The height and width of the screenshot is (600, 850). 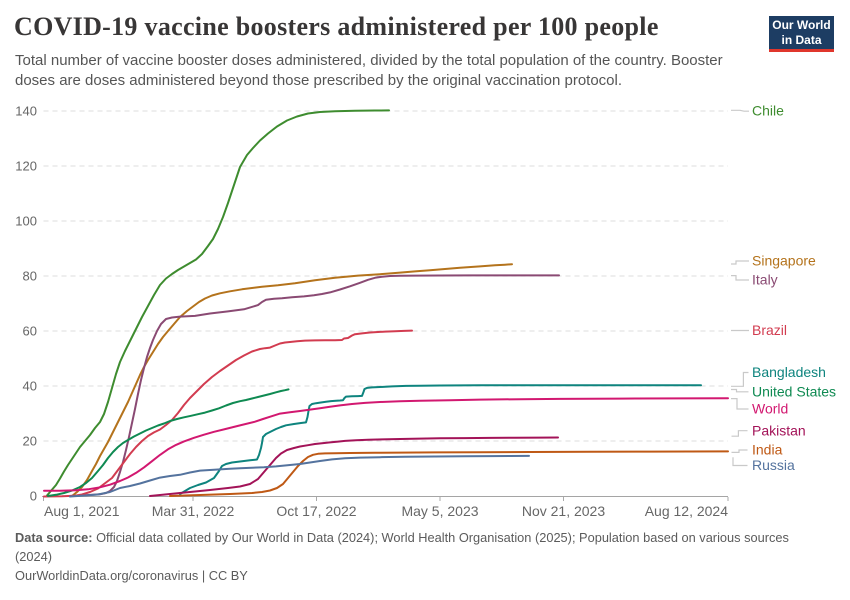 What do you see at coordinates (26, 111) in the screenshot?
I see `svg-text: 140` at bounding box center [26, 111].